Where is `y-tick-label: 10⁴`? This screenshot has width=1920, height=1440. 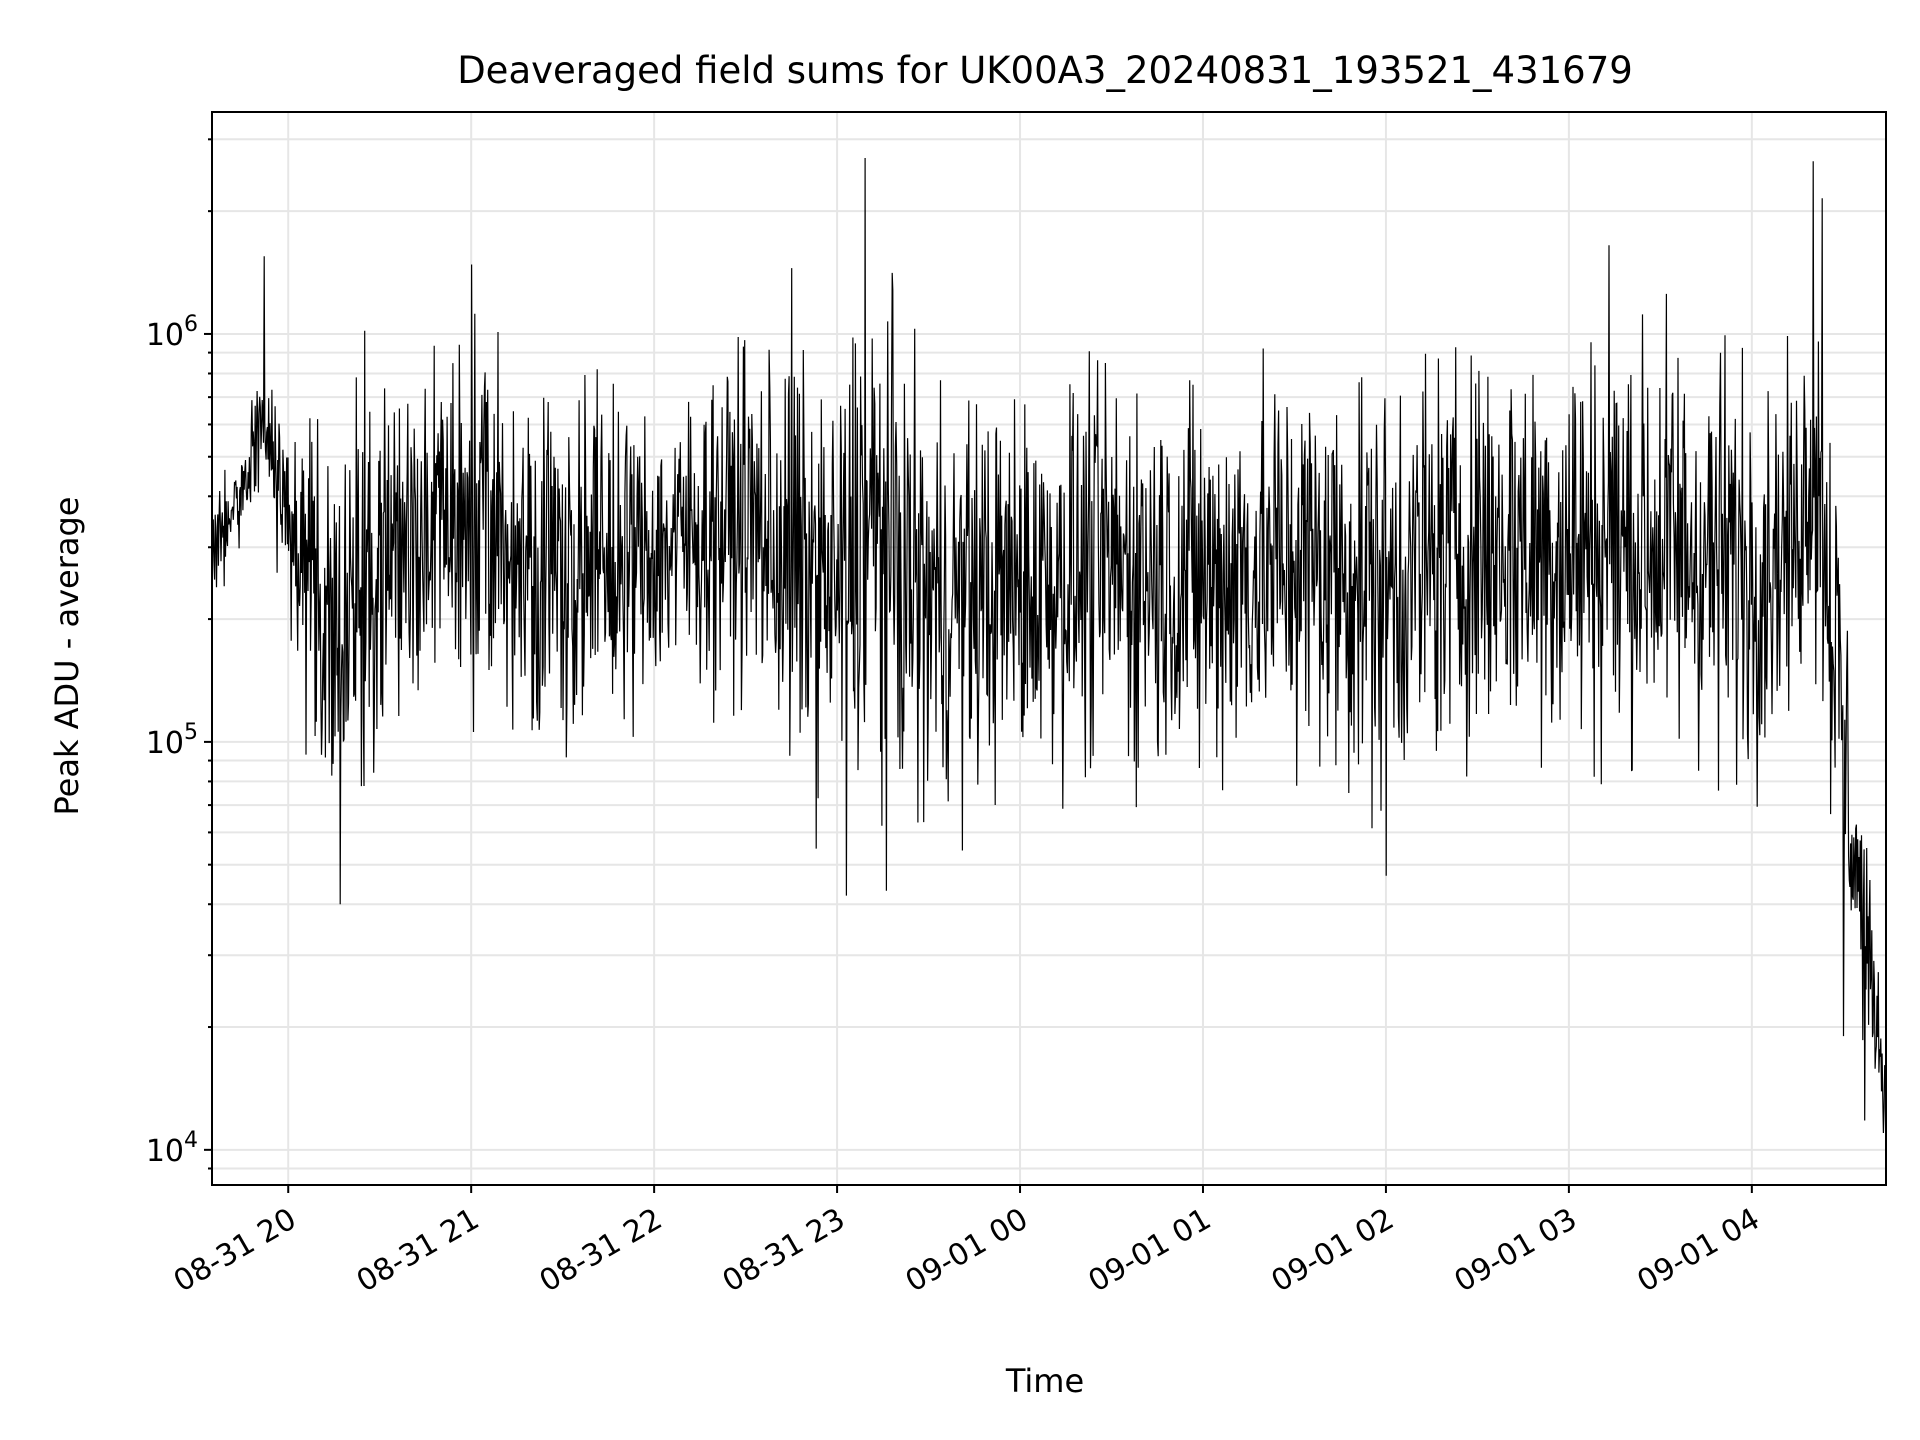
y-tick-label: 10⁴ is located at coordinates (172, 1148).